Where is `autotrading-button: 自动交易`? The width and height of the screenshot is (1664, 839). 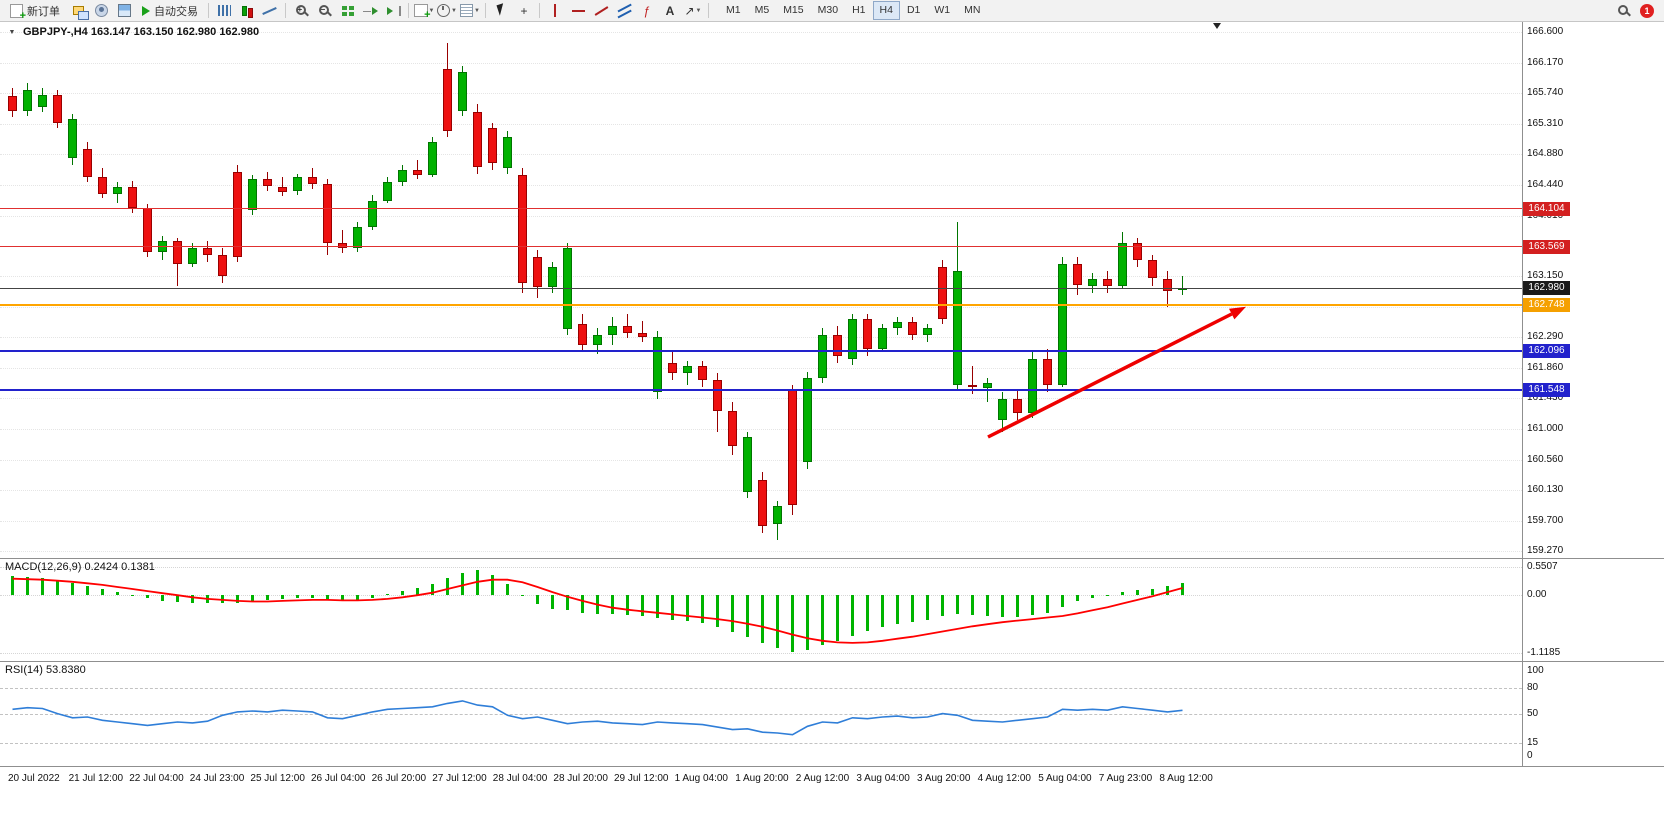
autotrading-button: 自动交易 is located at coordinates (170, 11).